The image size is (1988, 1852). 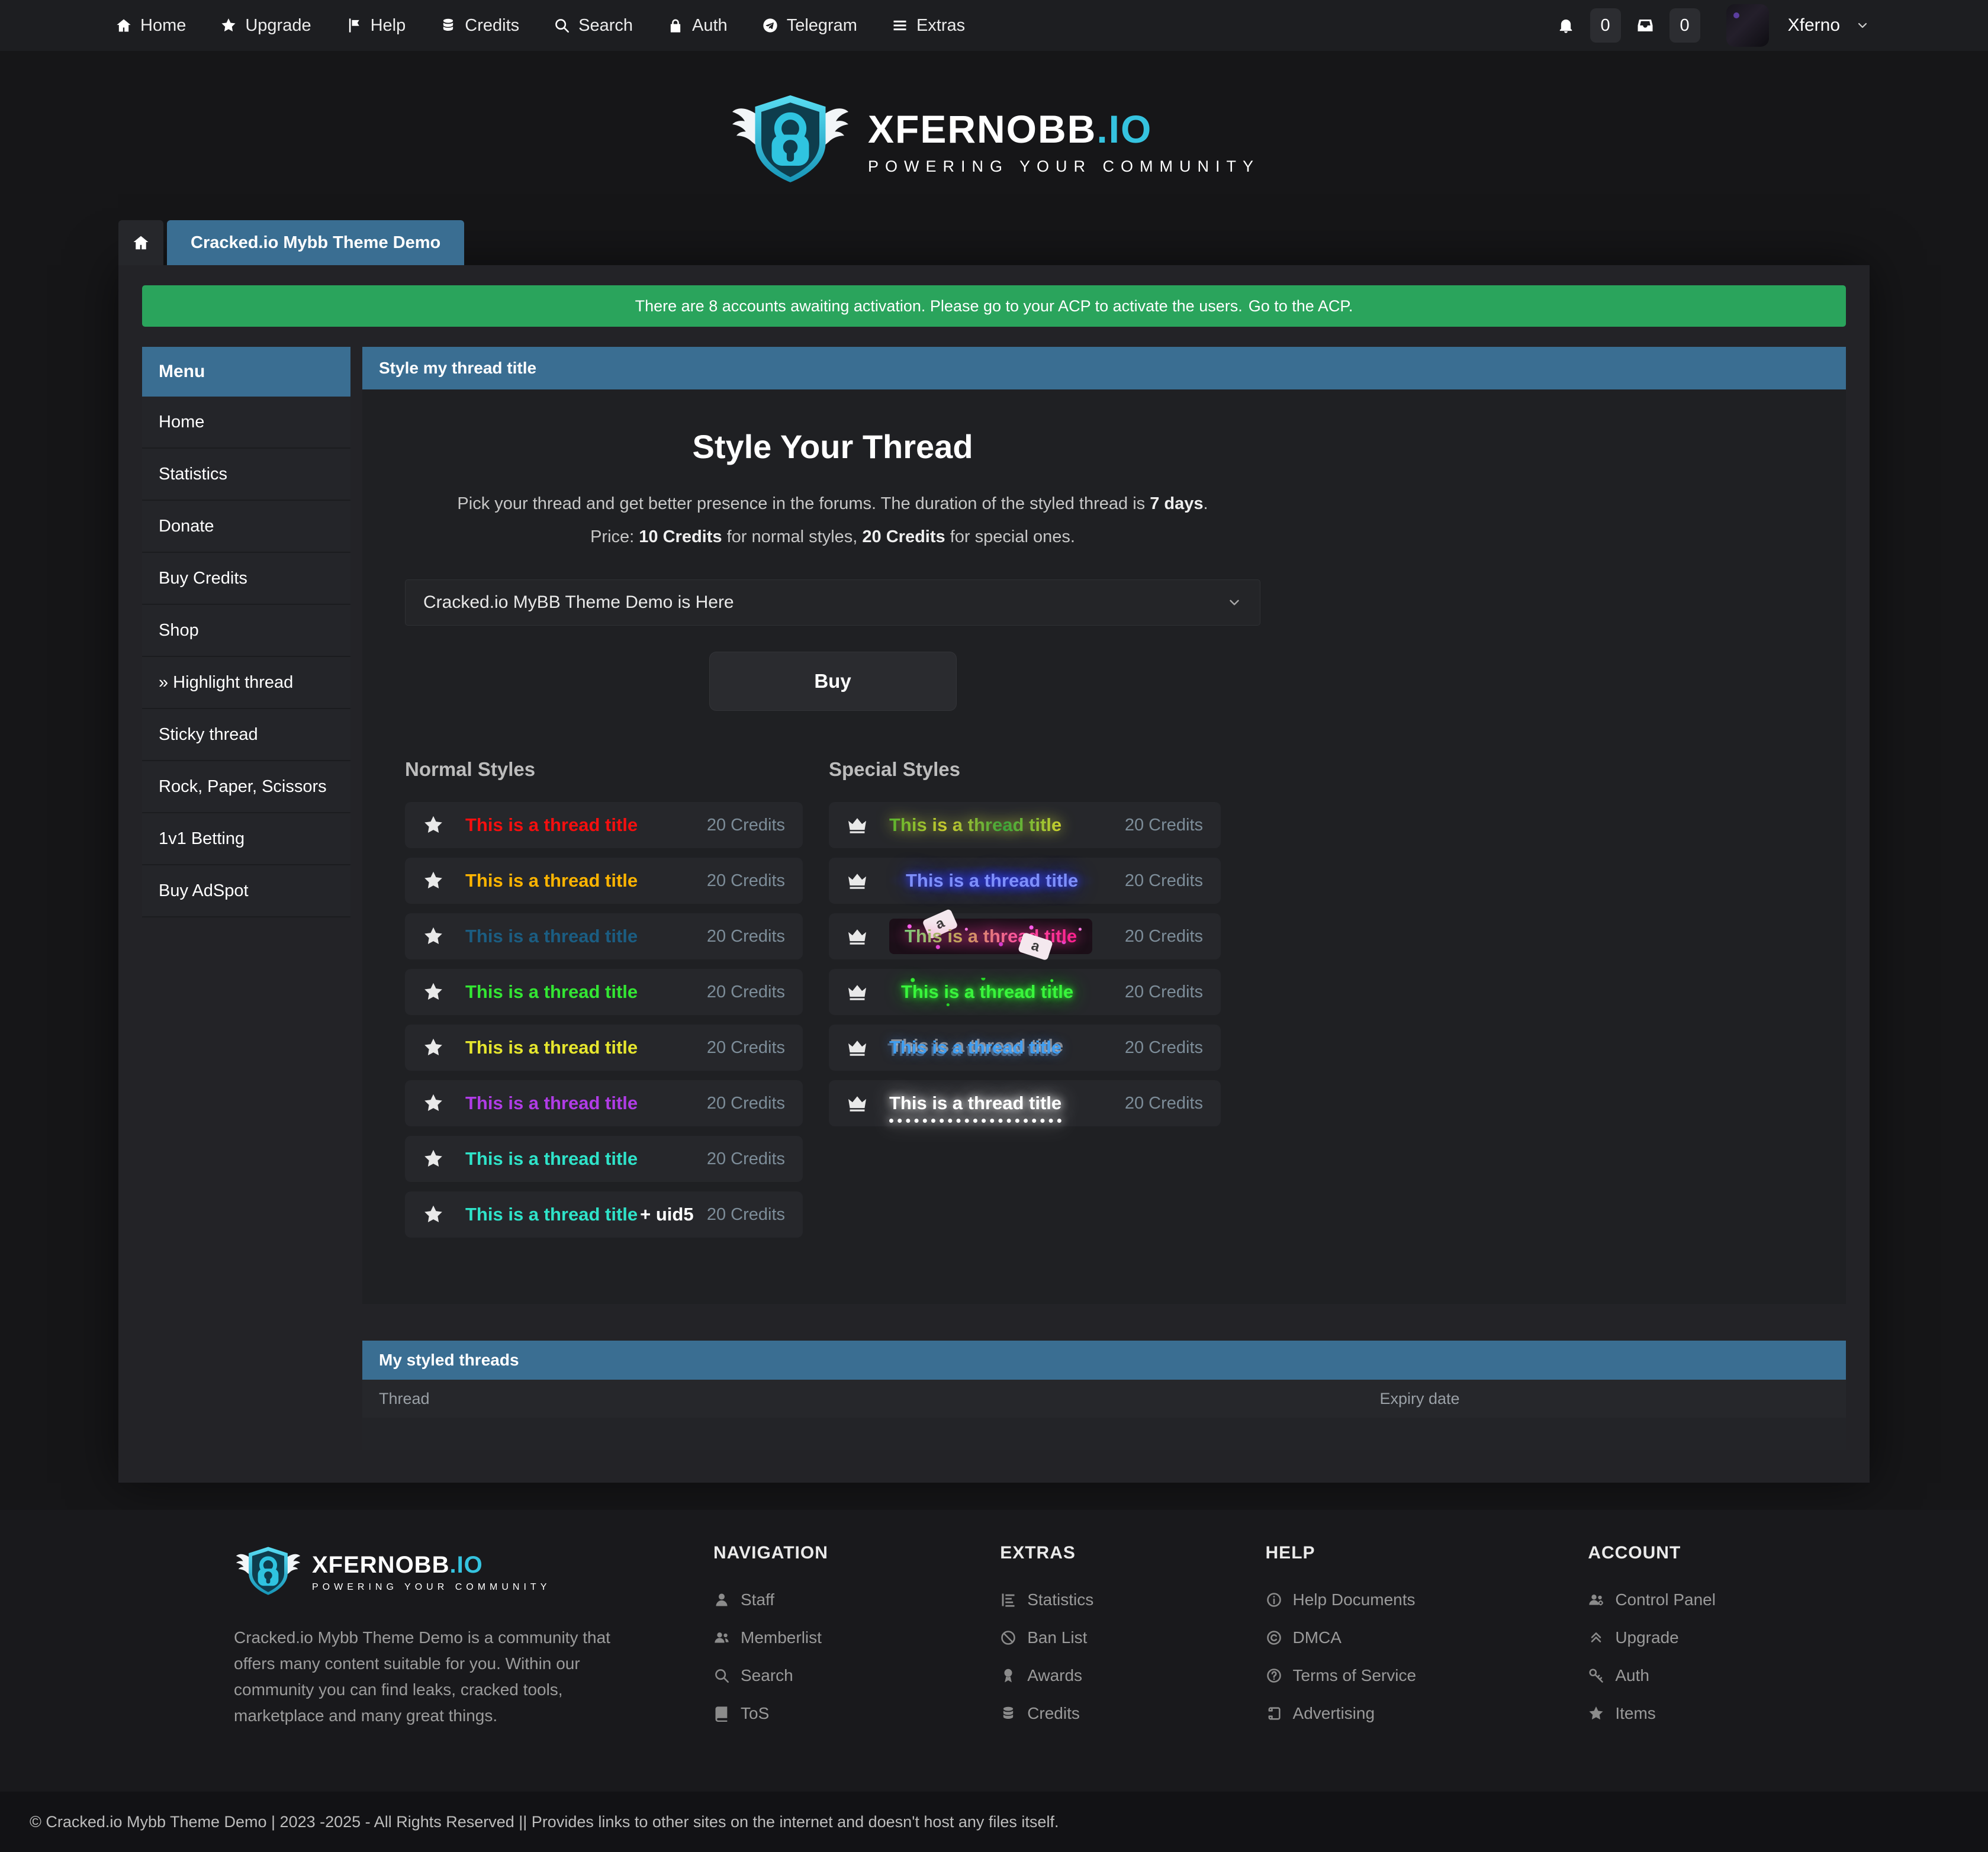 What do you see at coordinates (246, 683) in the screenshot?
I see `sidebar-item--highlight-thread: » Highlight thread` at bounding box center [246, 683].